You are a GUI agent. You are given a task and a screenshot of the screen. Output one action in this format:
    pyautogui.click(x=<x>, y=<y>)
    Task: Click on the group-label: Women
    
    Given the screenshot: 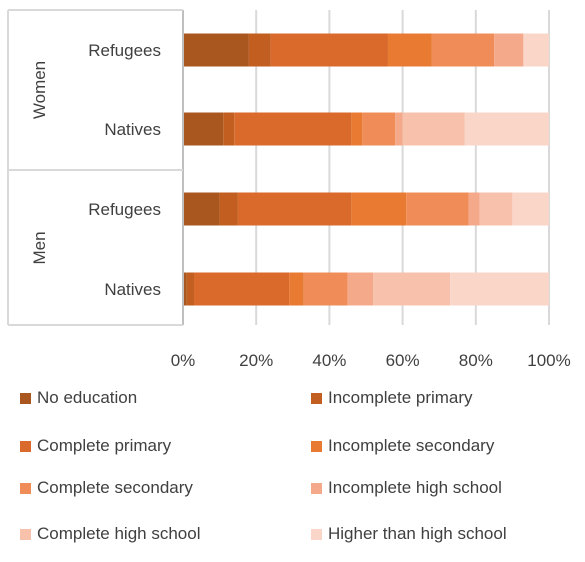 What is the action you would take?
    pyautogui.click(x=39, y=90)
    